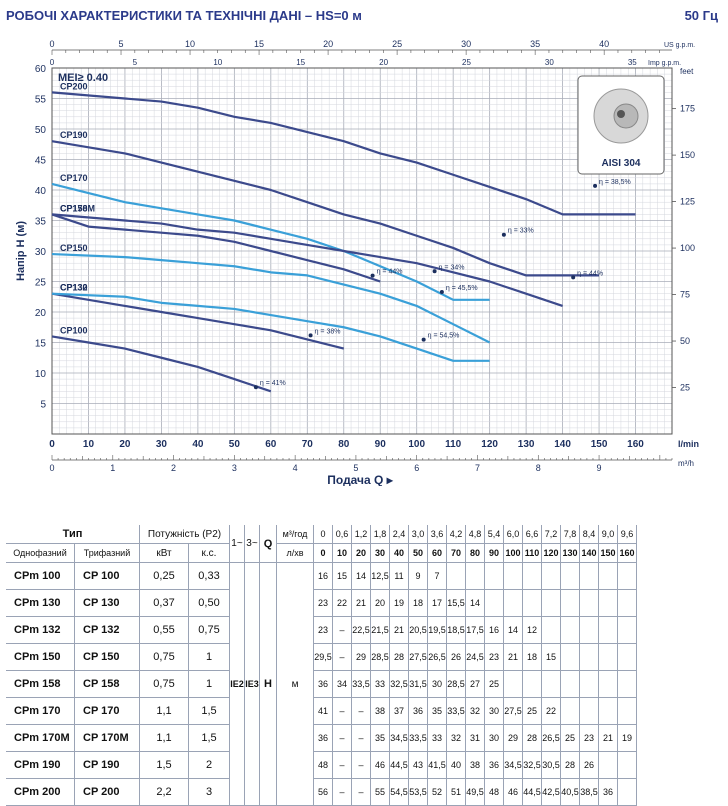  I want to click on x-tick-label: 160, so click(635, 444).